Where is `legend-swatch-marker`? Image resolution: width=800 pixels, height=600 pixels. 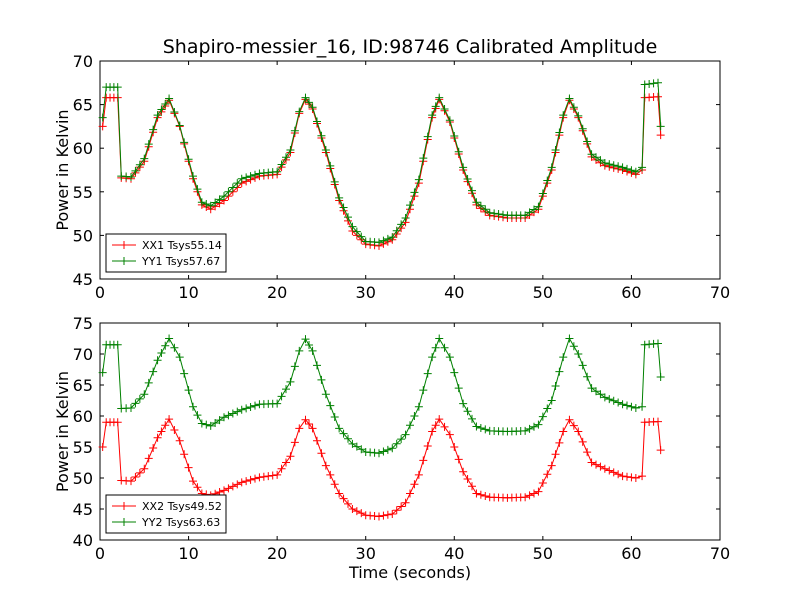
legend-swatch-marker is located at coordinates (124, 506).